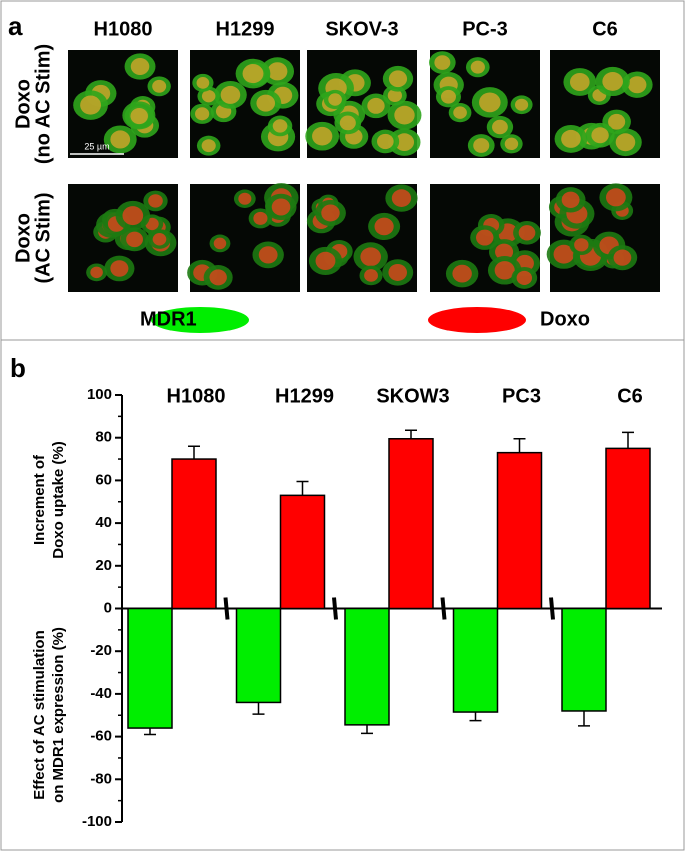 This screenshot has width=685, height=851. Describe the element at coordinates (304, 396) in the screenshot. I see `category-label: H1299` at that location.